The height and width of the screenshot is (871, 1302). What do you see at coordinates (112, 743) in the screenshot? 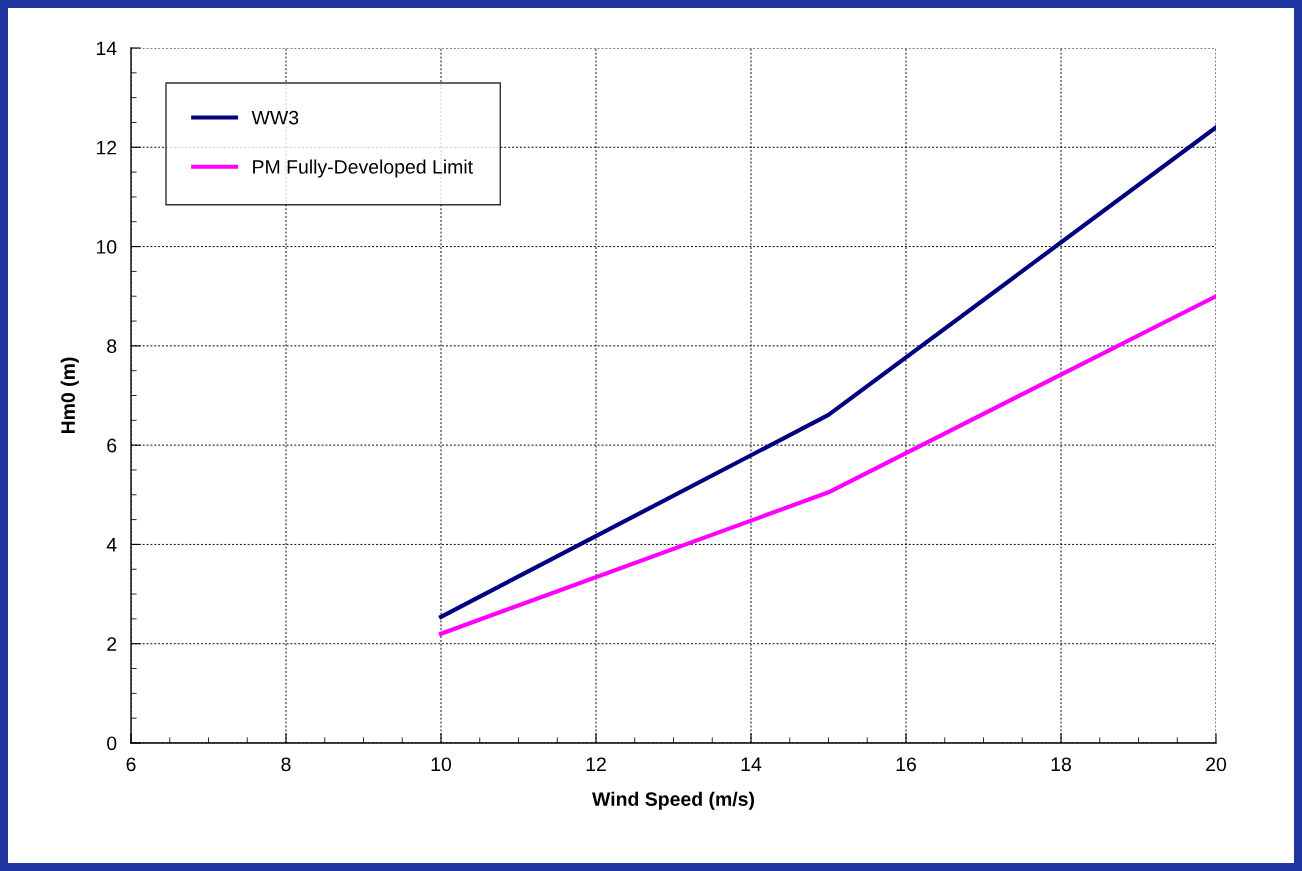
I see `y-tick-label: 0` at bounding box center [112, 743].